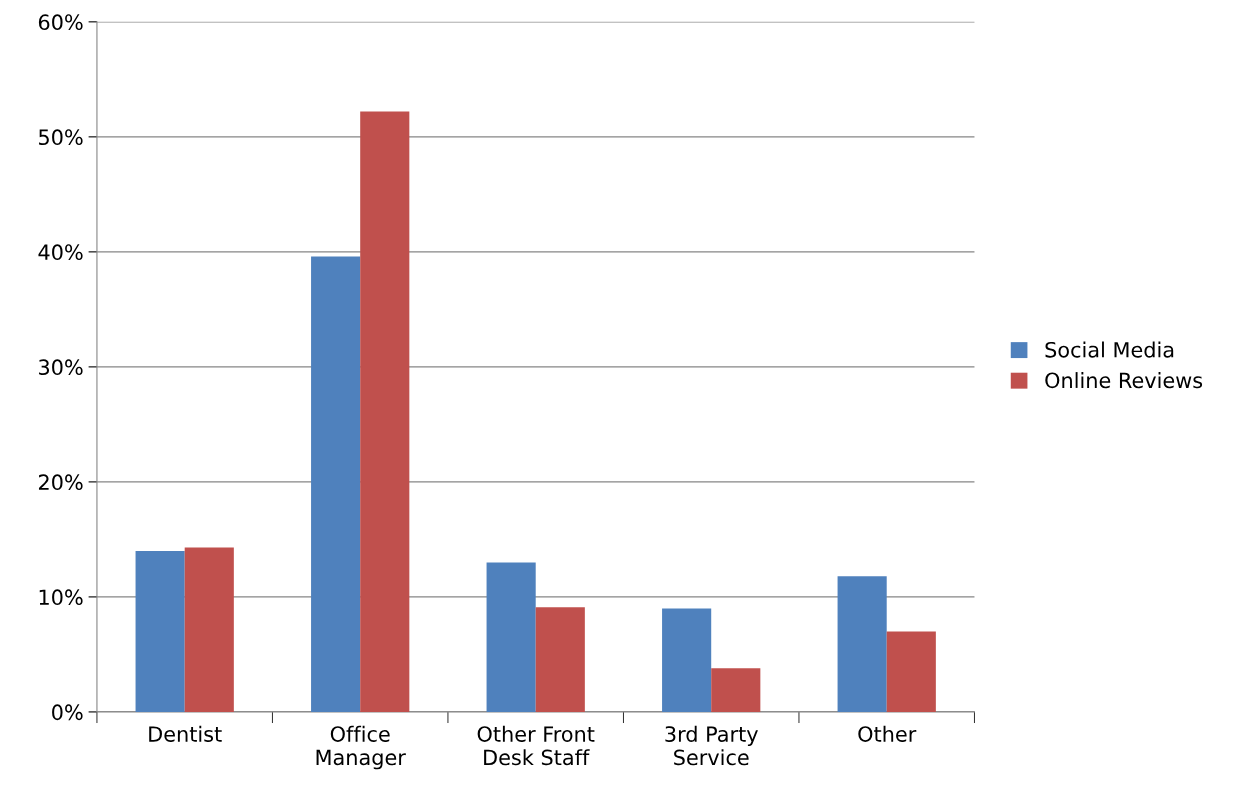 The image size is (1259, 809). What do you see at coordinates (61, 137) in the screenshot?
I see `y-tick-label: 50%` at bounding box center [61, 137].